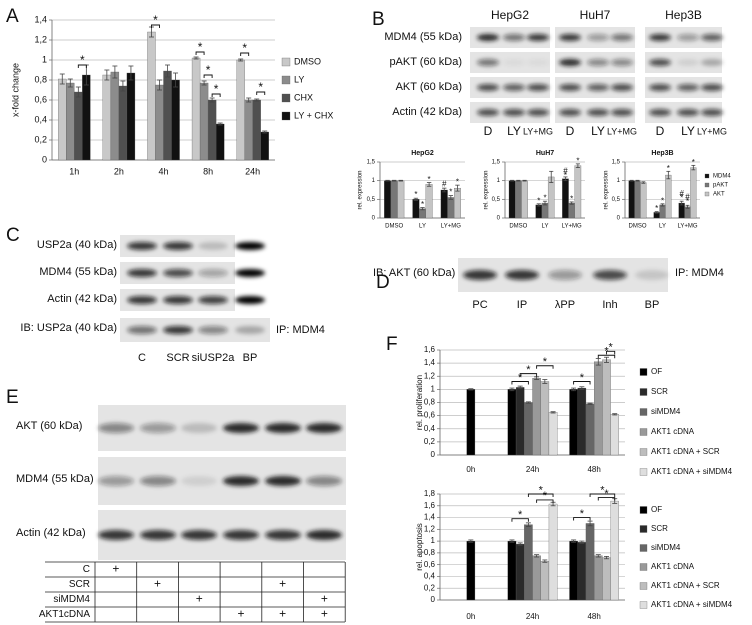 The width and height of the screenshot is (752, 625). Describe the element at coordinates (685, 585) in the screenshot. I see `legend-label: AKT1 cDNA + SCR` at that location.